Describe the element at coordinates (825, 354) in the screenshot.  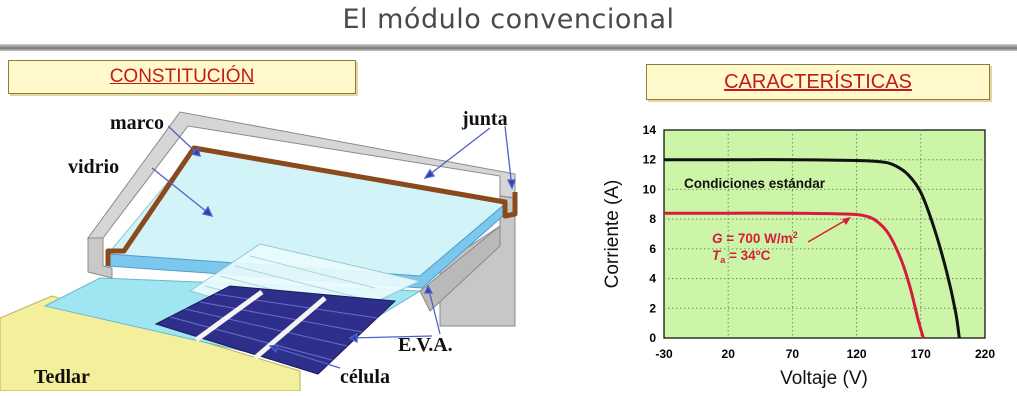
I see `x-tick-labels: -30 20 70 120 170 220` at that location.